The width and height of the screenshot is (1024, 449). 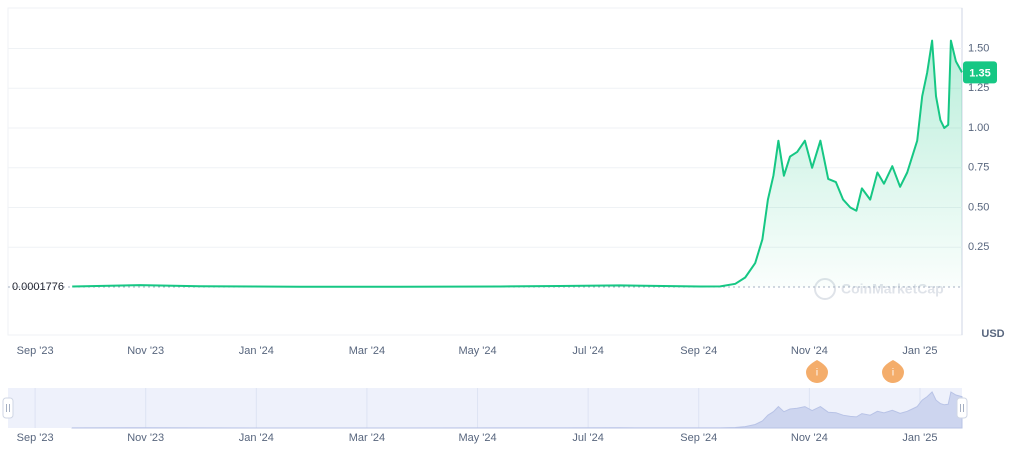 What do you see at coordinates (367, 351) in the screenshot?
I see `x-tick-label: Mar '24` at bounding box center [367, 351].